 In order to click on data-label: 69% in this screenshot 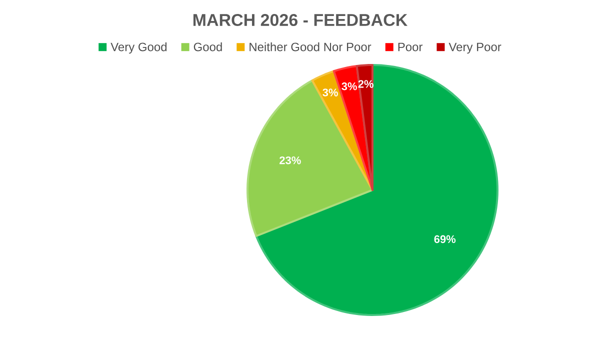, I will do `click(445, 239)`.